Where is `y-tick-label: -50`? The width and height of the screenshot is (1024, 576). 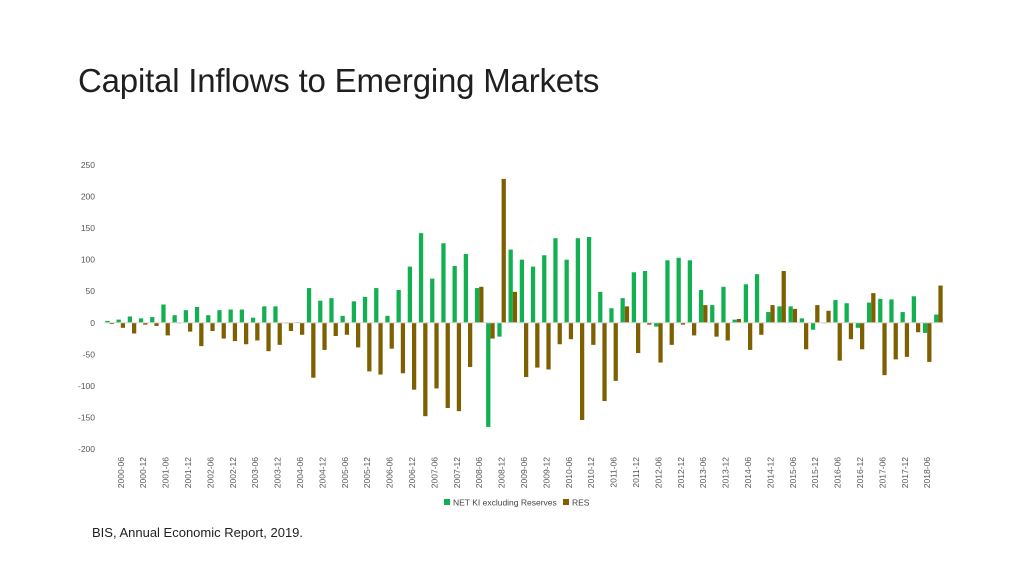 y-tick-label: -50 is located at coordinates (89, 354).